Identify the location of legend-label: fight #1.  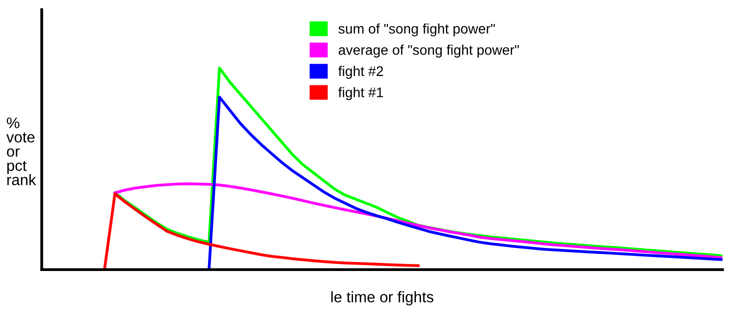
(360, 93).